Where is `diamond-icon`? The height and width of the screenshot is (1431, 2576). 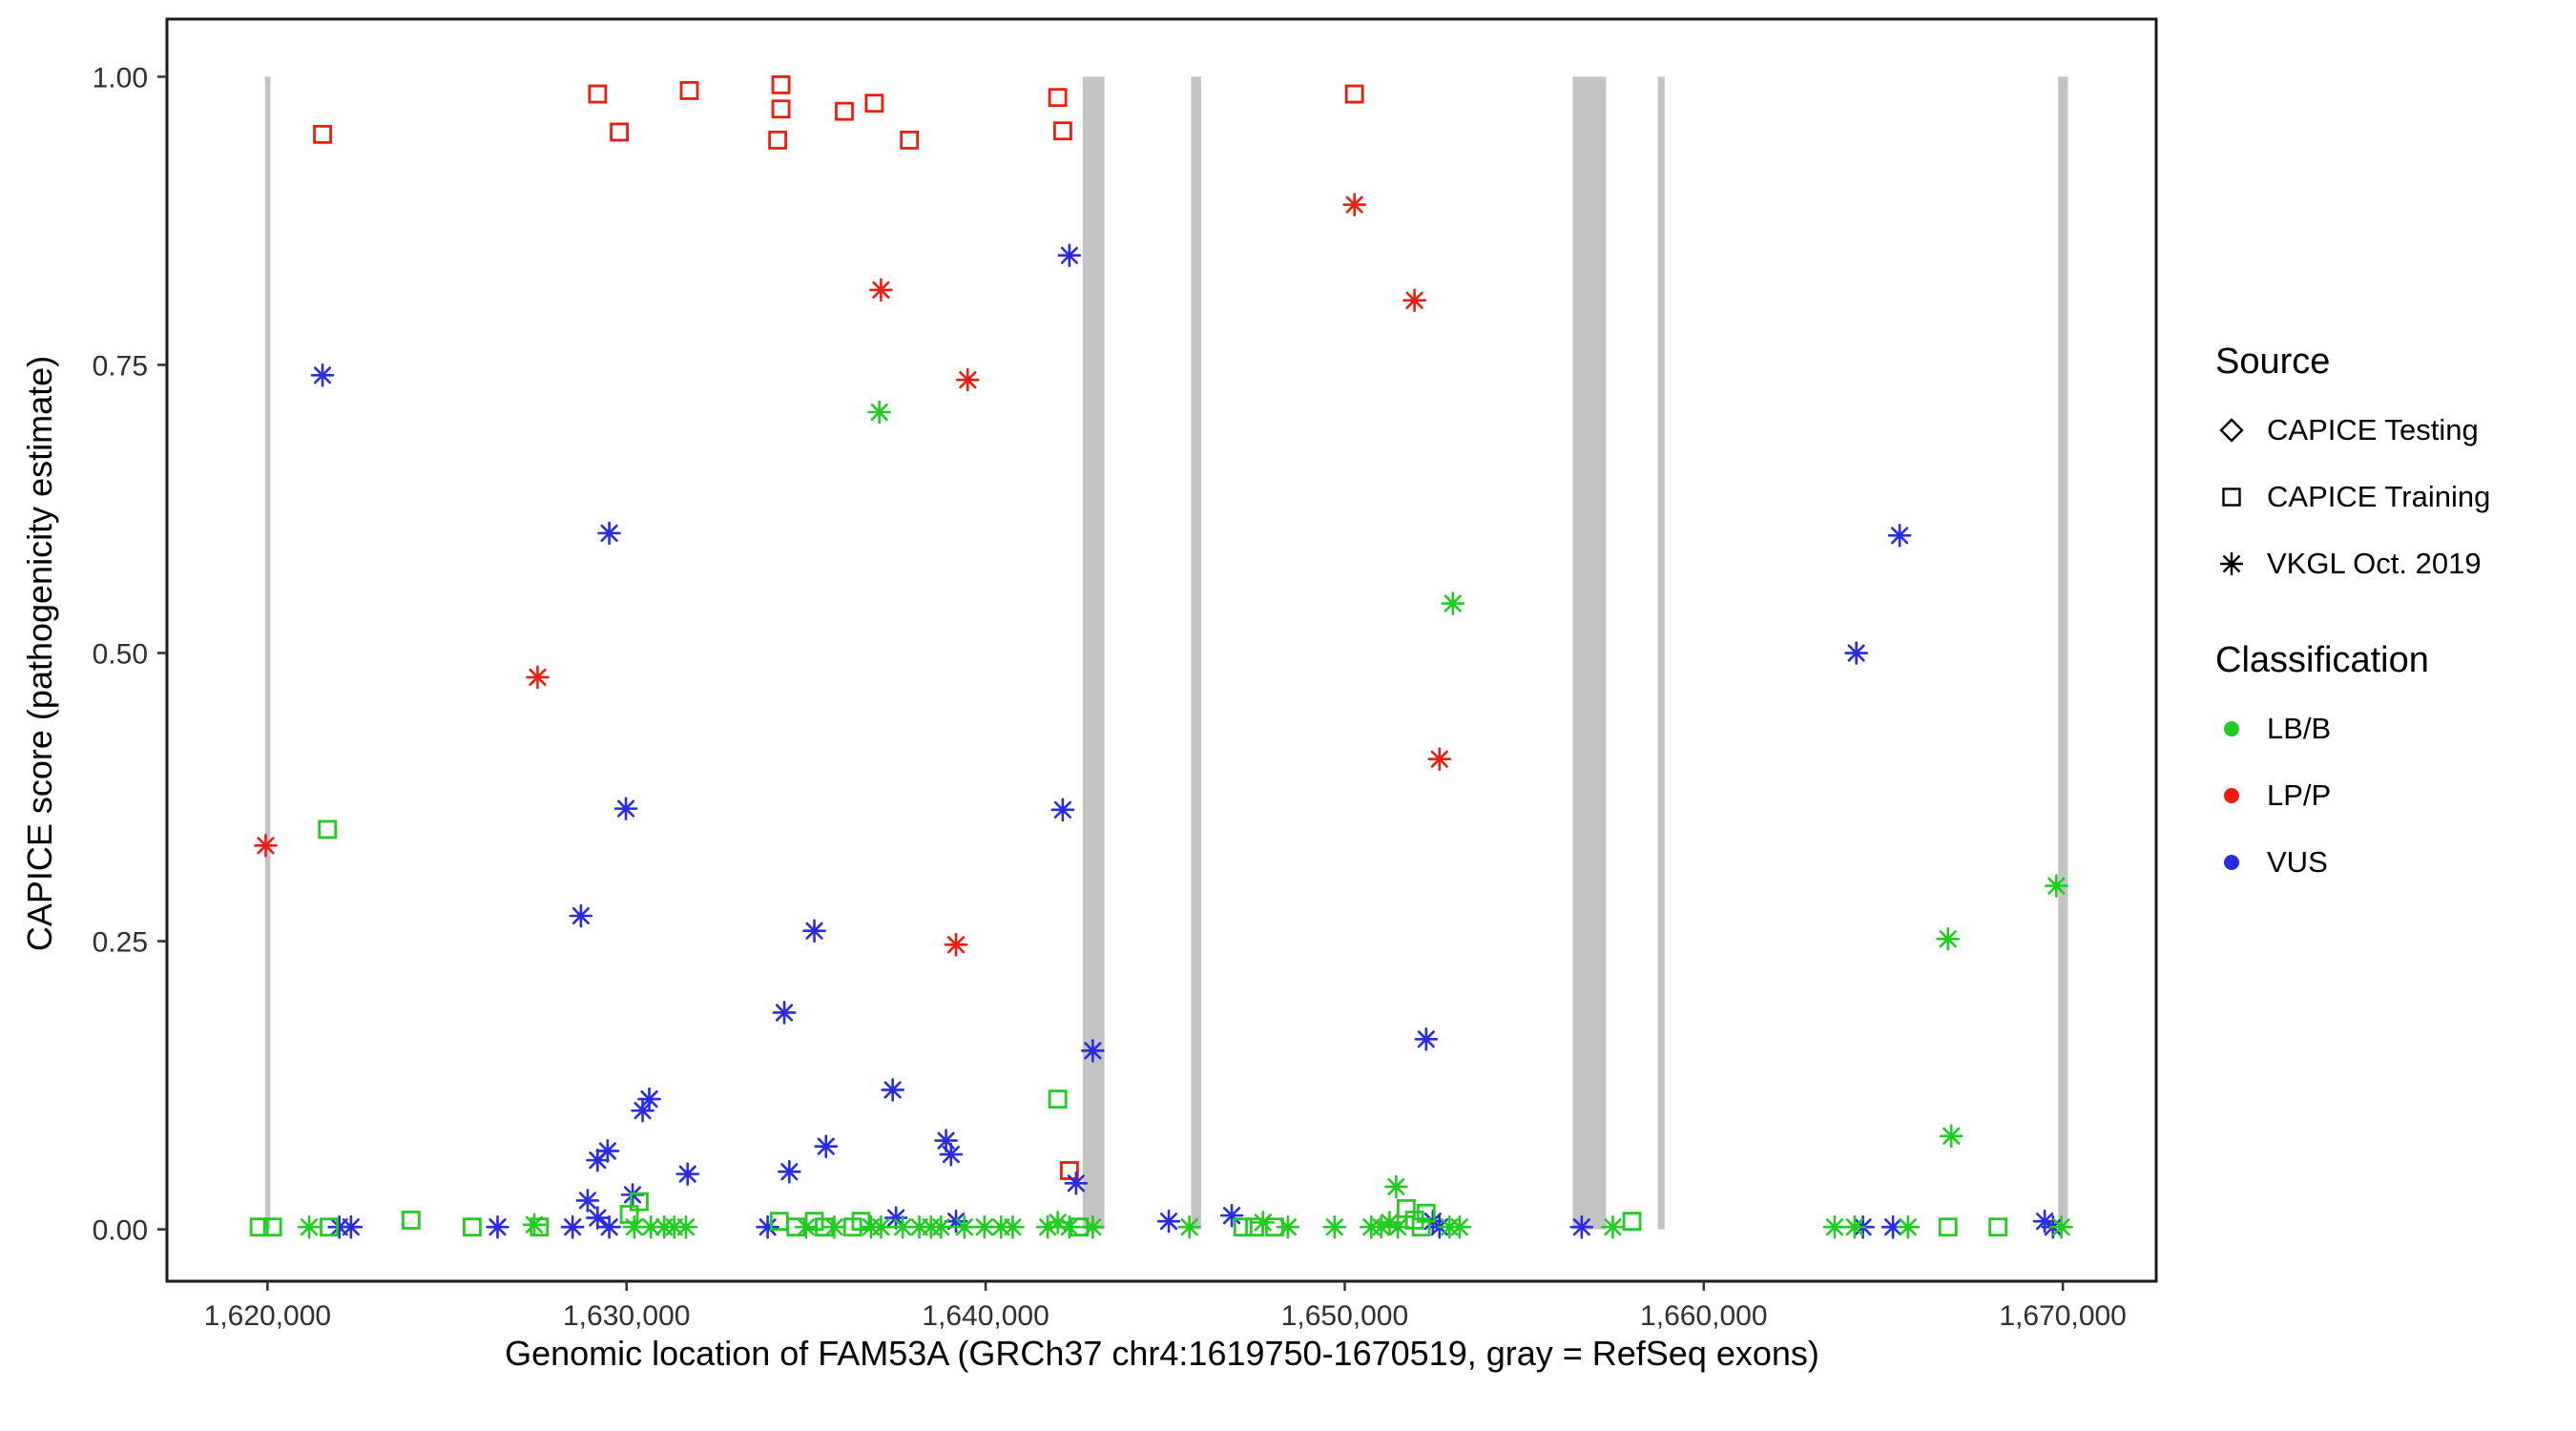
diamond-icon is located at coordinates (2231, 430).